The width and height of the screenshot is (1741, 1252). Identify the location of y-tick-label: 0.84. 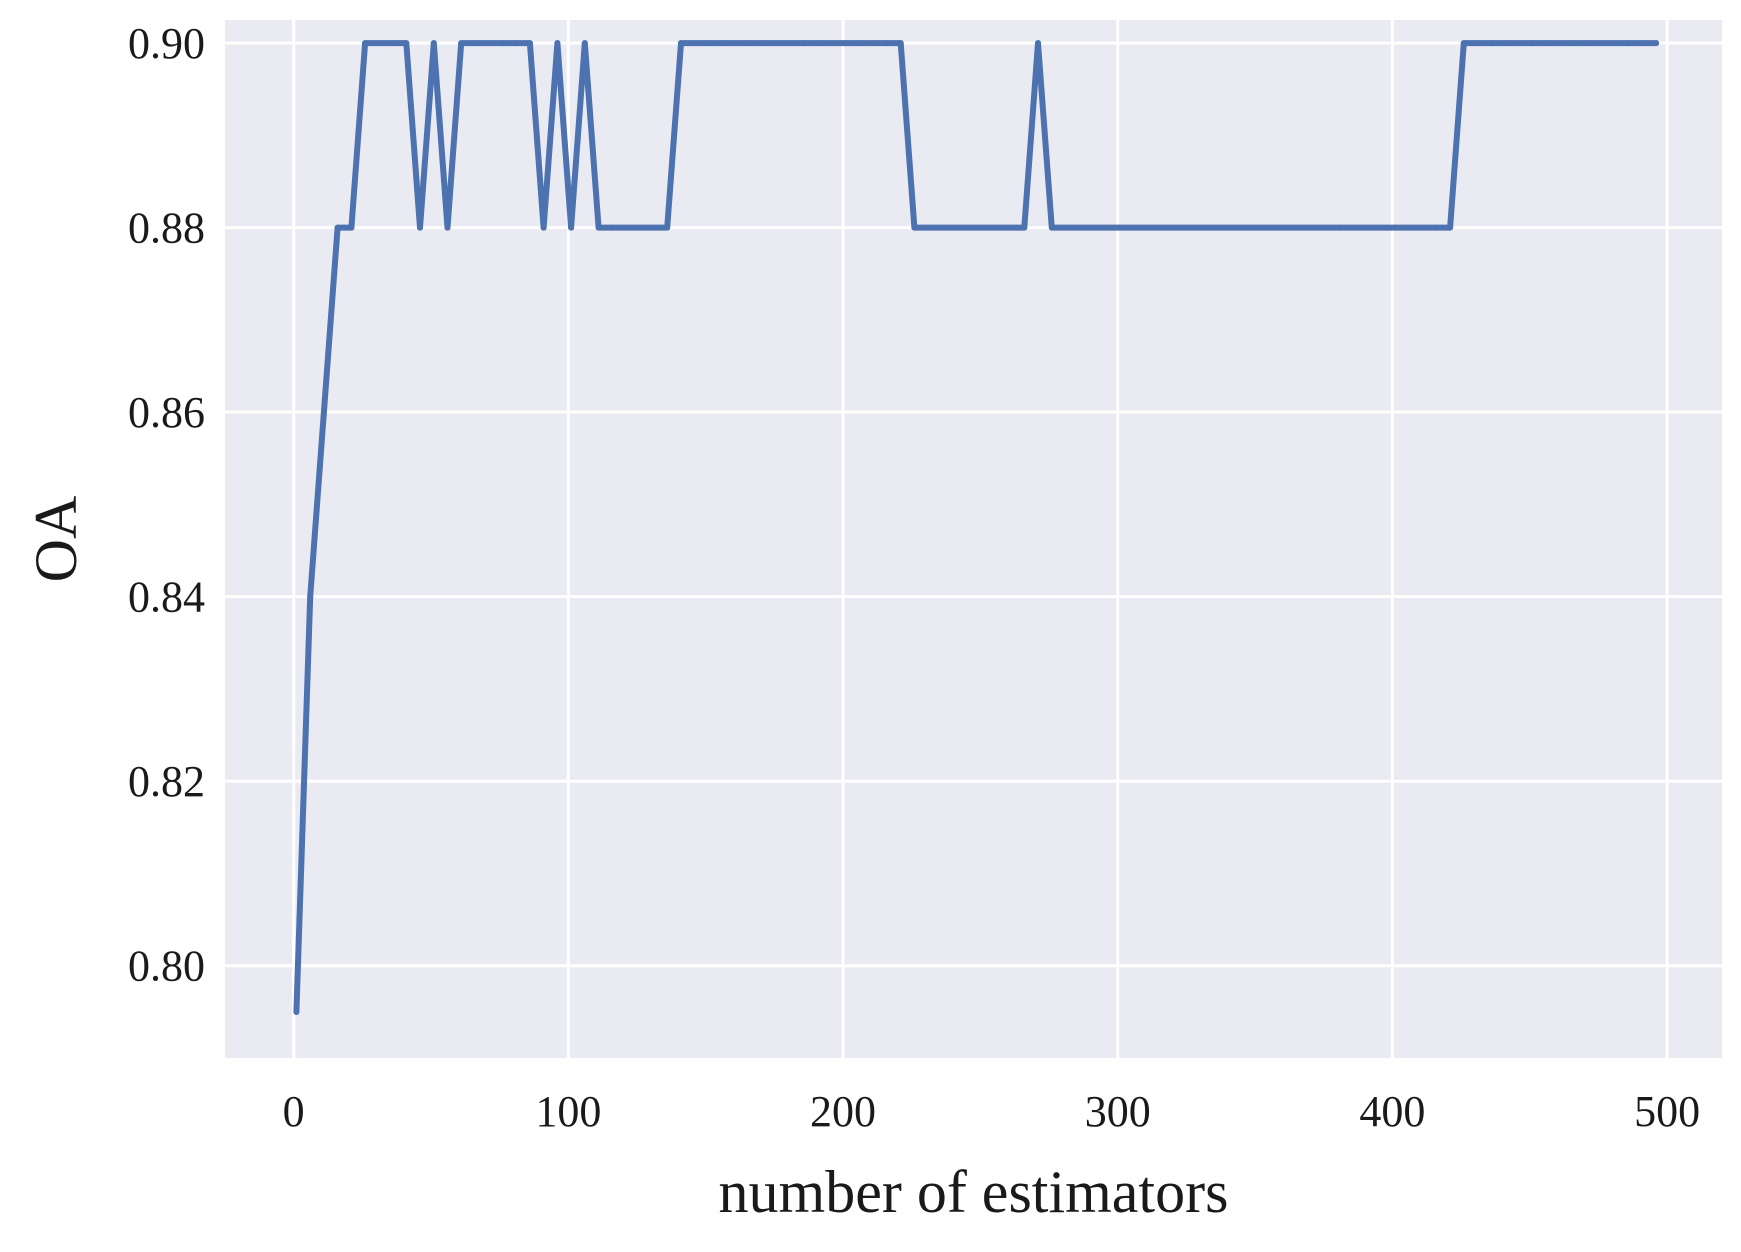
(166, 597).